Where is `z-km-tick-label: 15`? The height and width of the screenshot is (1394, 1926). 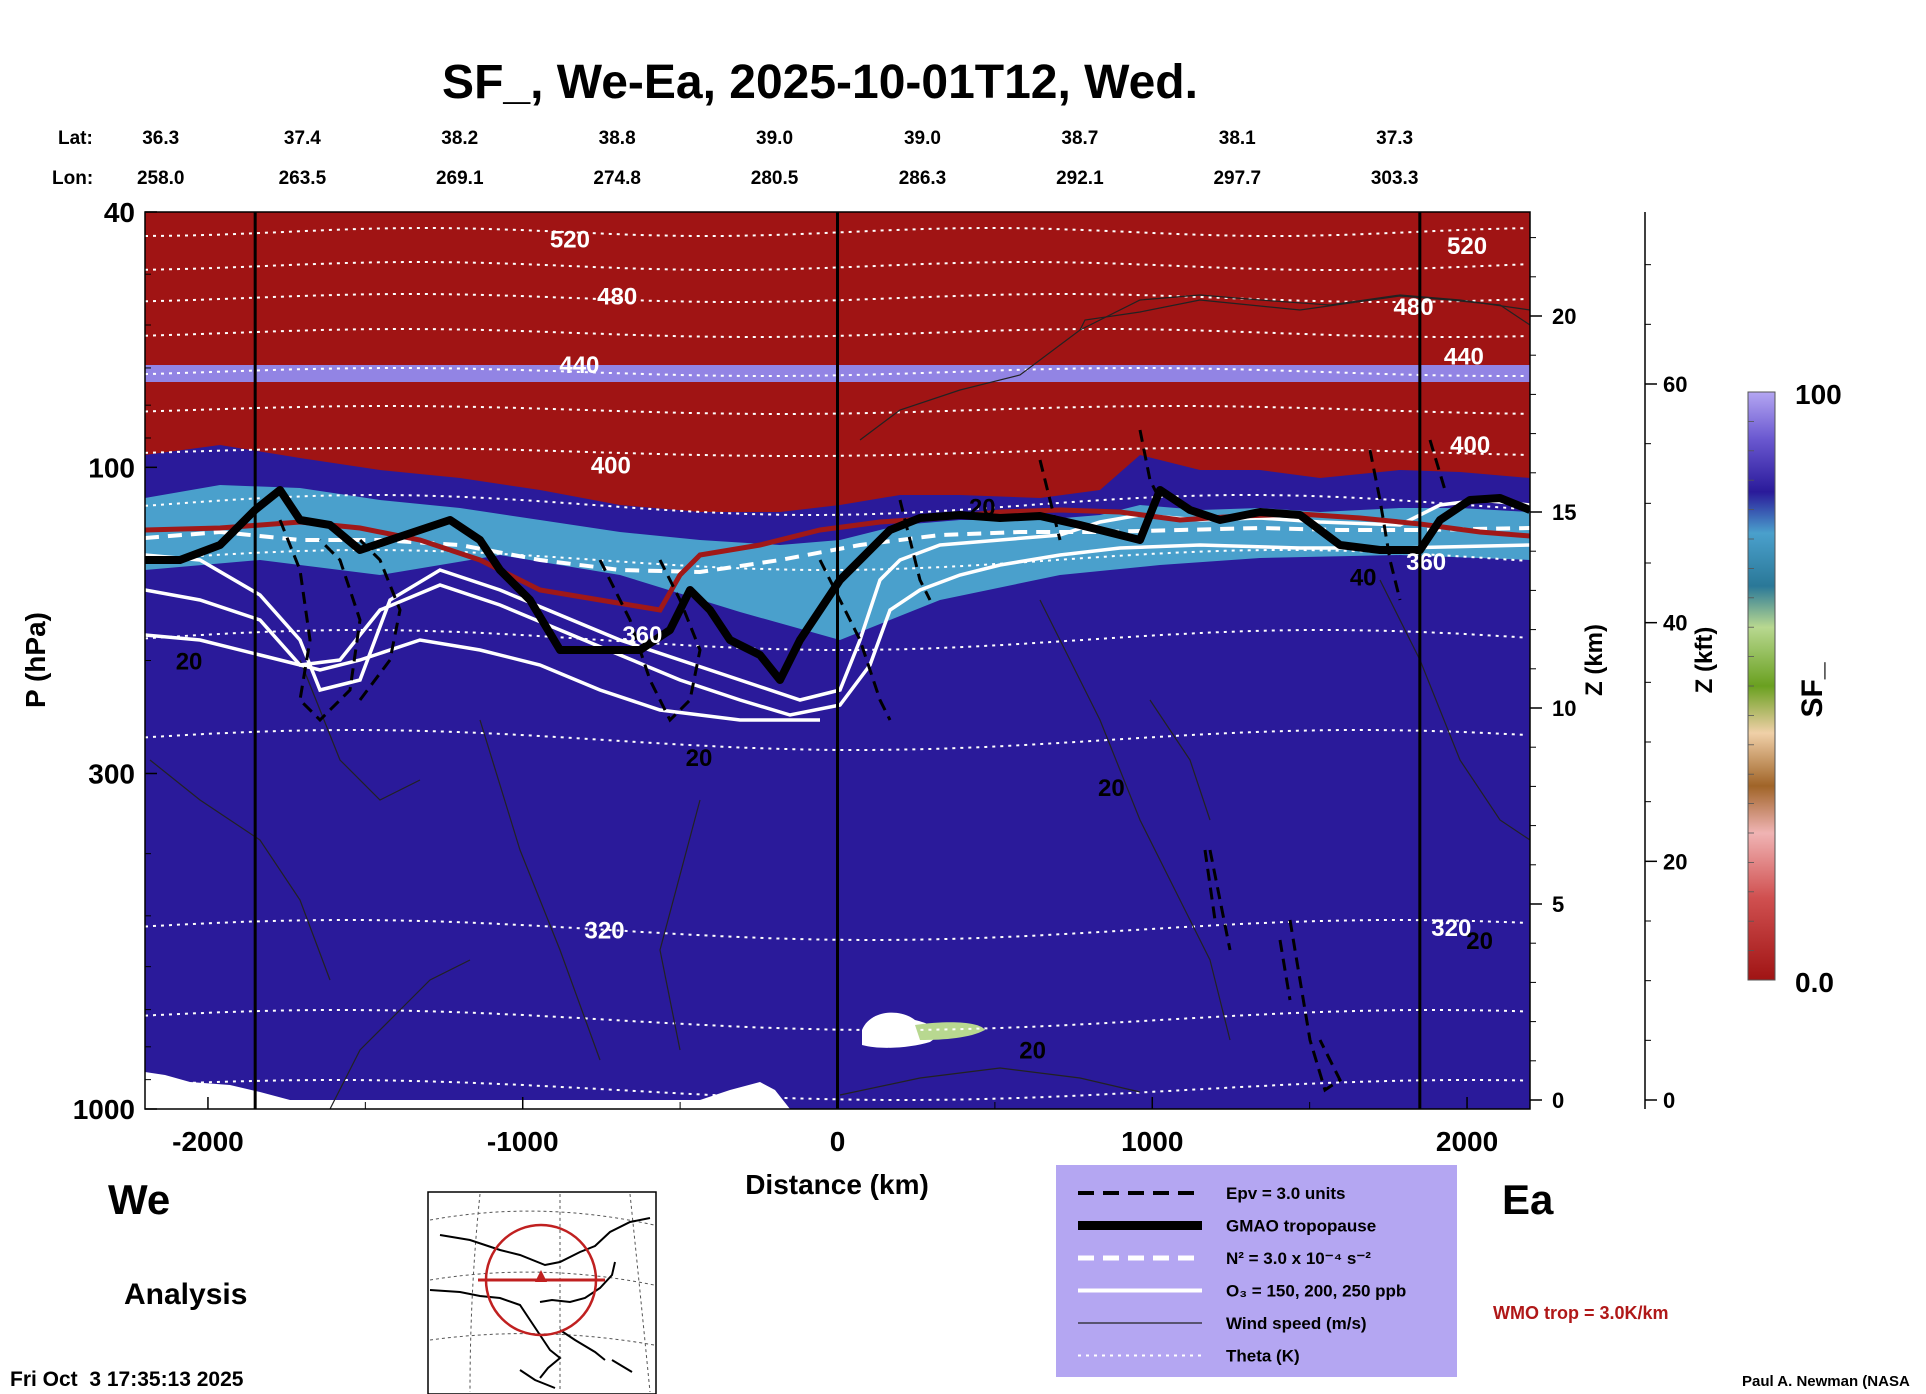
z-km-tick-label: 15 is located at coordinates (1564, 512).